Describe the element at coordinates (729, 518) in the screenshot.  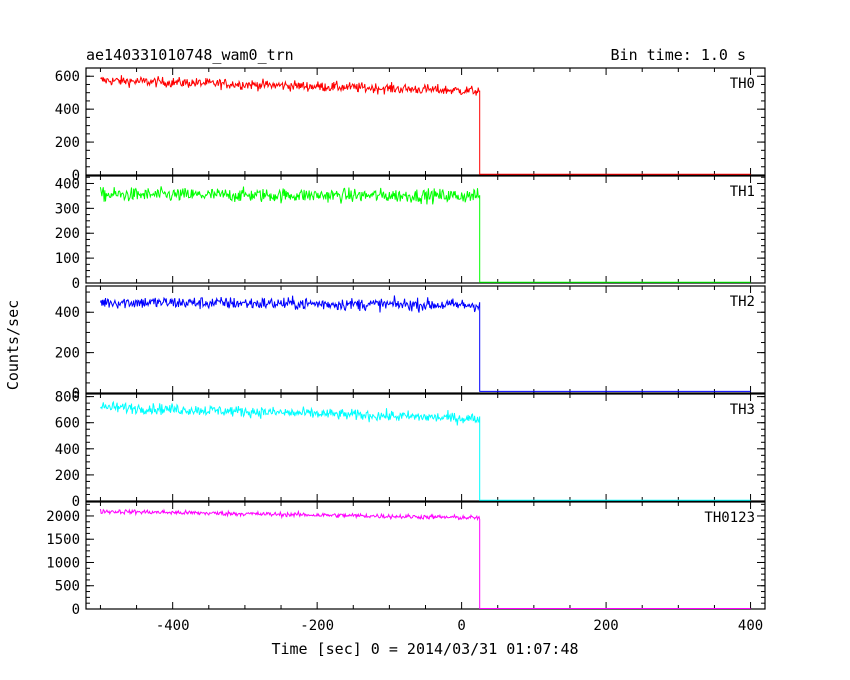
I see `series-label-th0123: TH0123` at that location.